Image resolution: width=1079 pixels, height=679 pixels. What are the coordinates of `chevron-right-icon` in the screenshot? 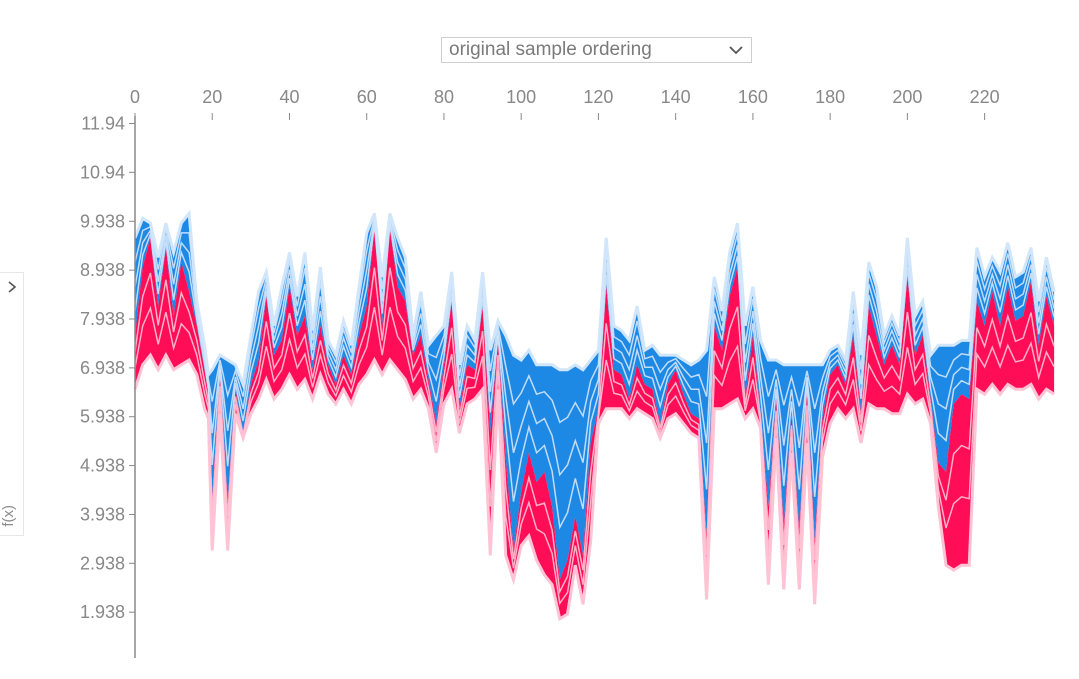 It's located at (12, 287).